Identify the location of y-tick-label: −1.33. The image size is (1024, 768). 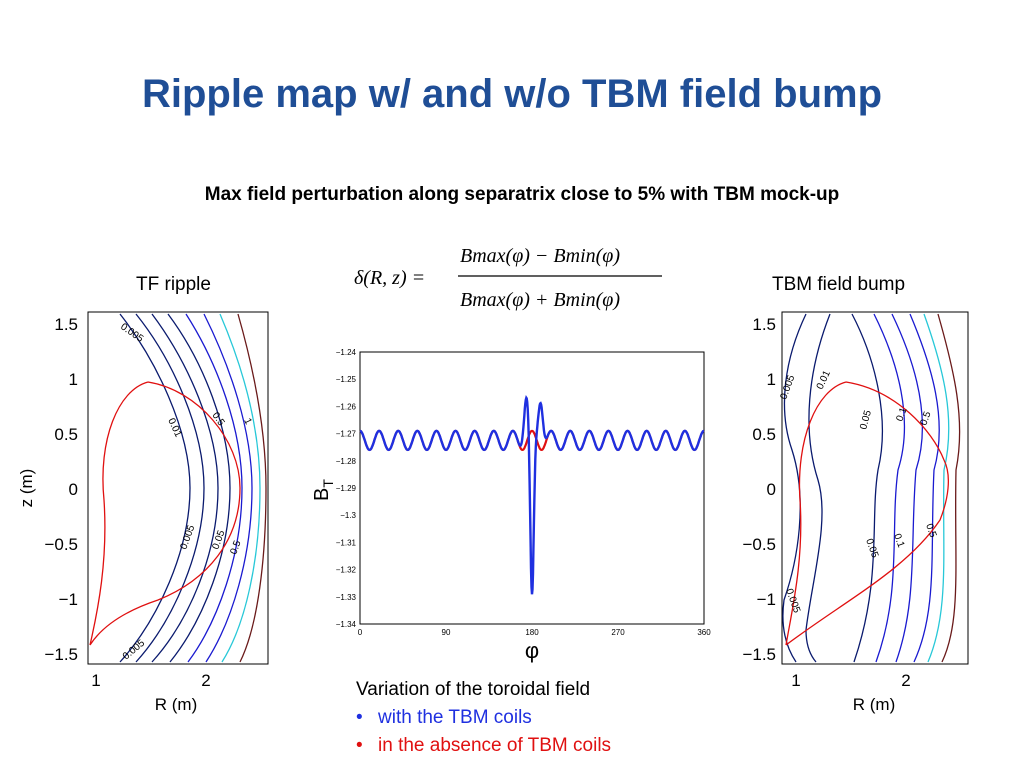
(346, 597).